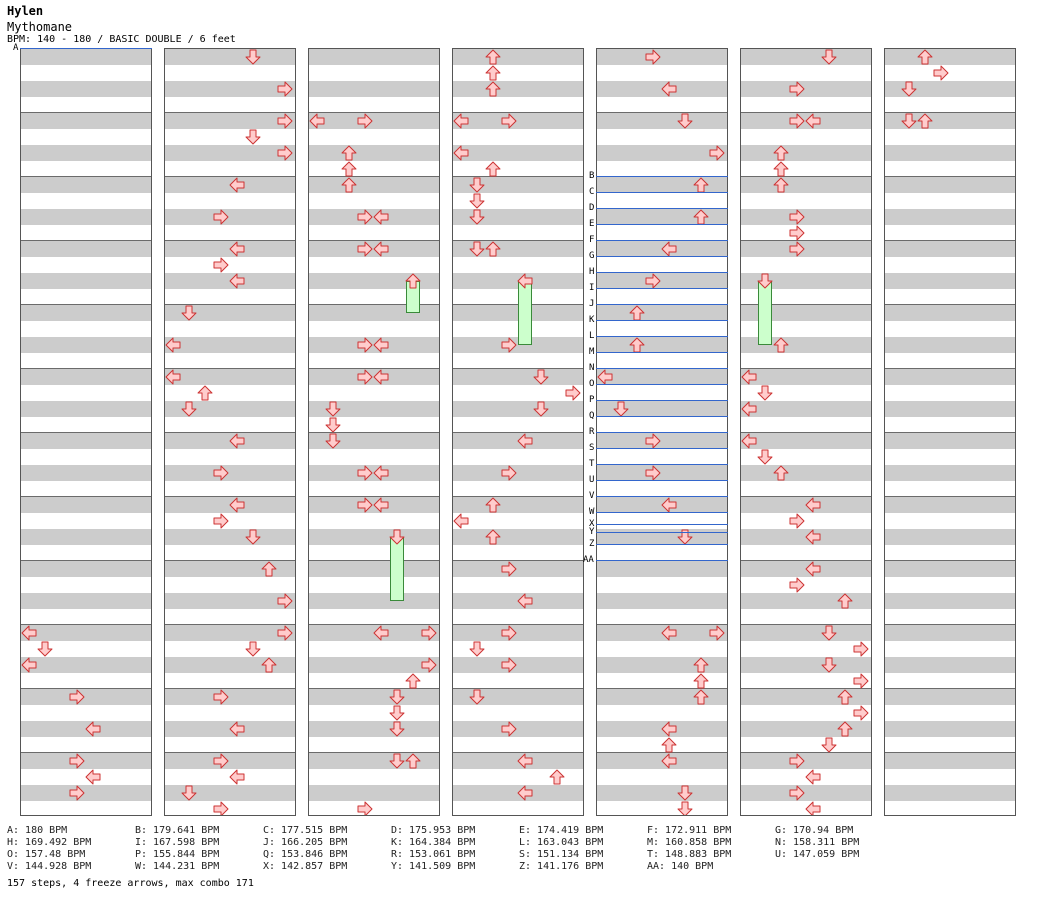  What do you see at coordinates (689, 830) in the screenshot?
I see `bpm-legend-item: F: 172.911 BPM` at bounding box center [689, 830].